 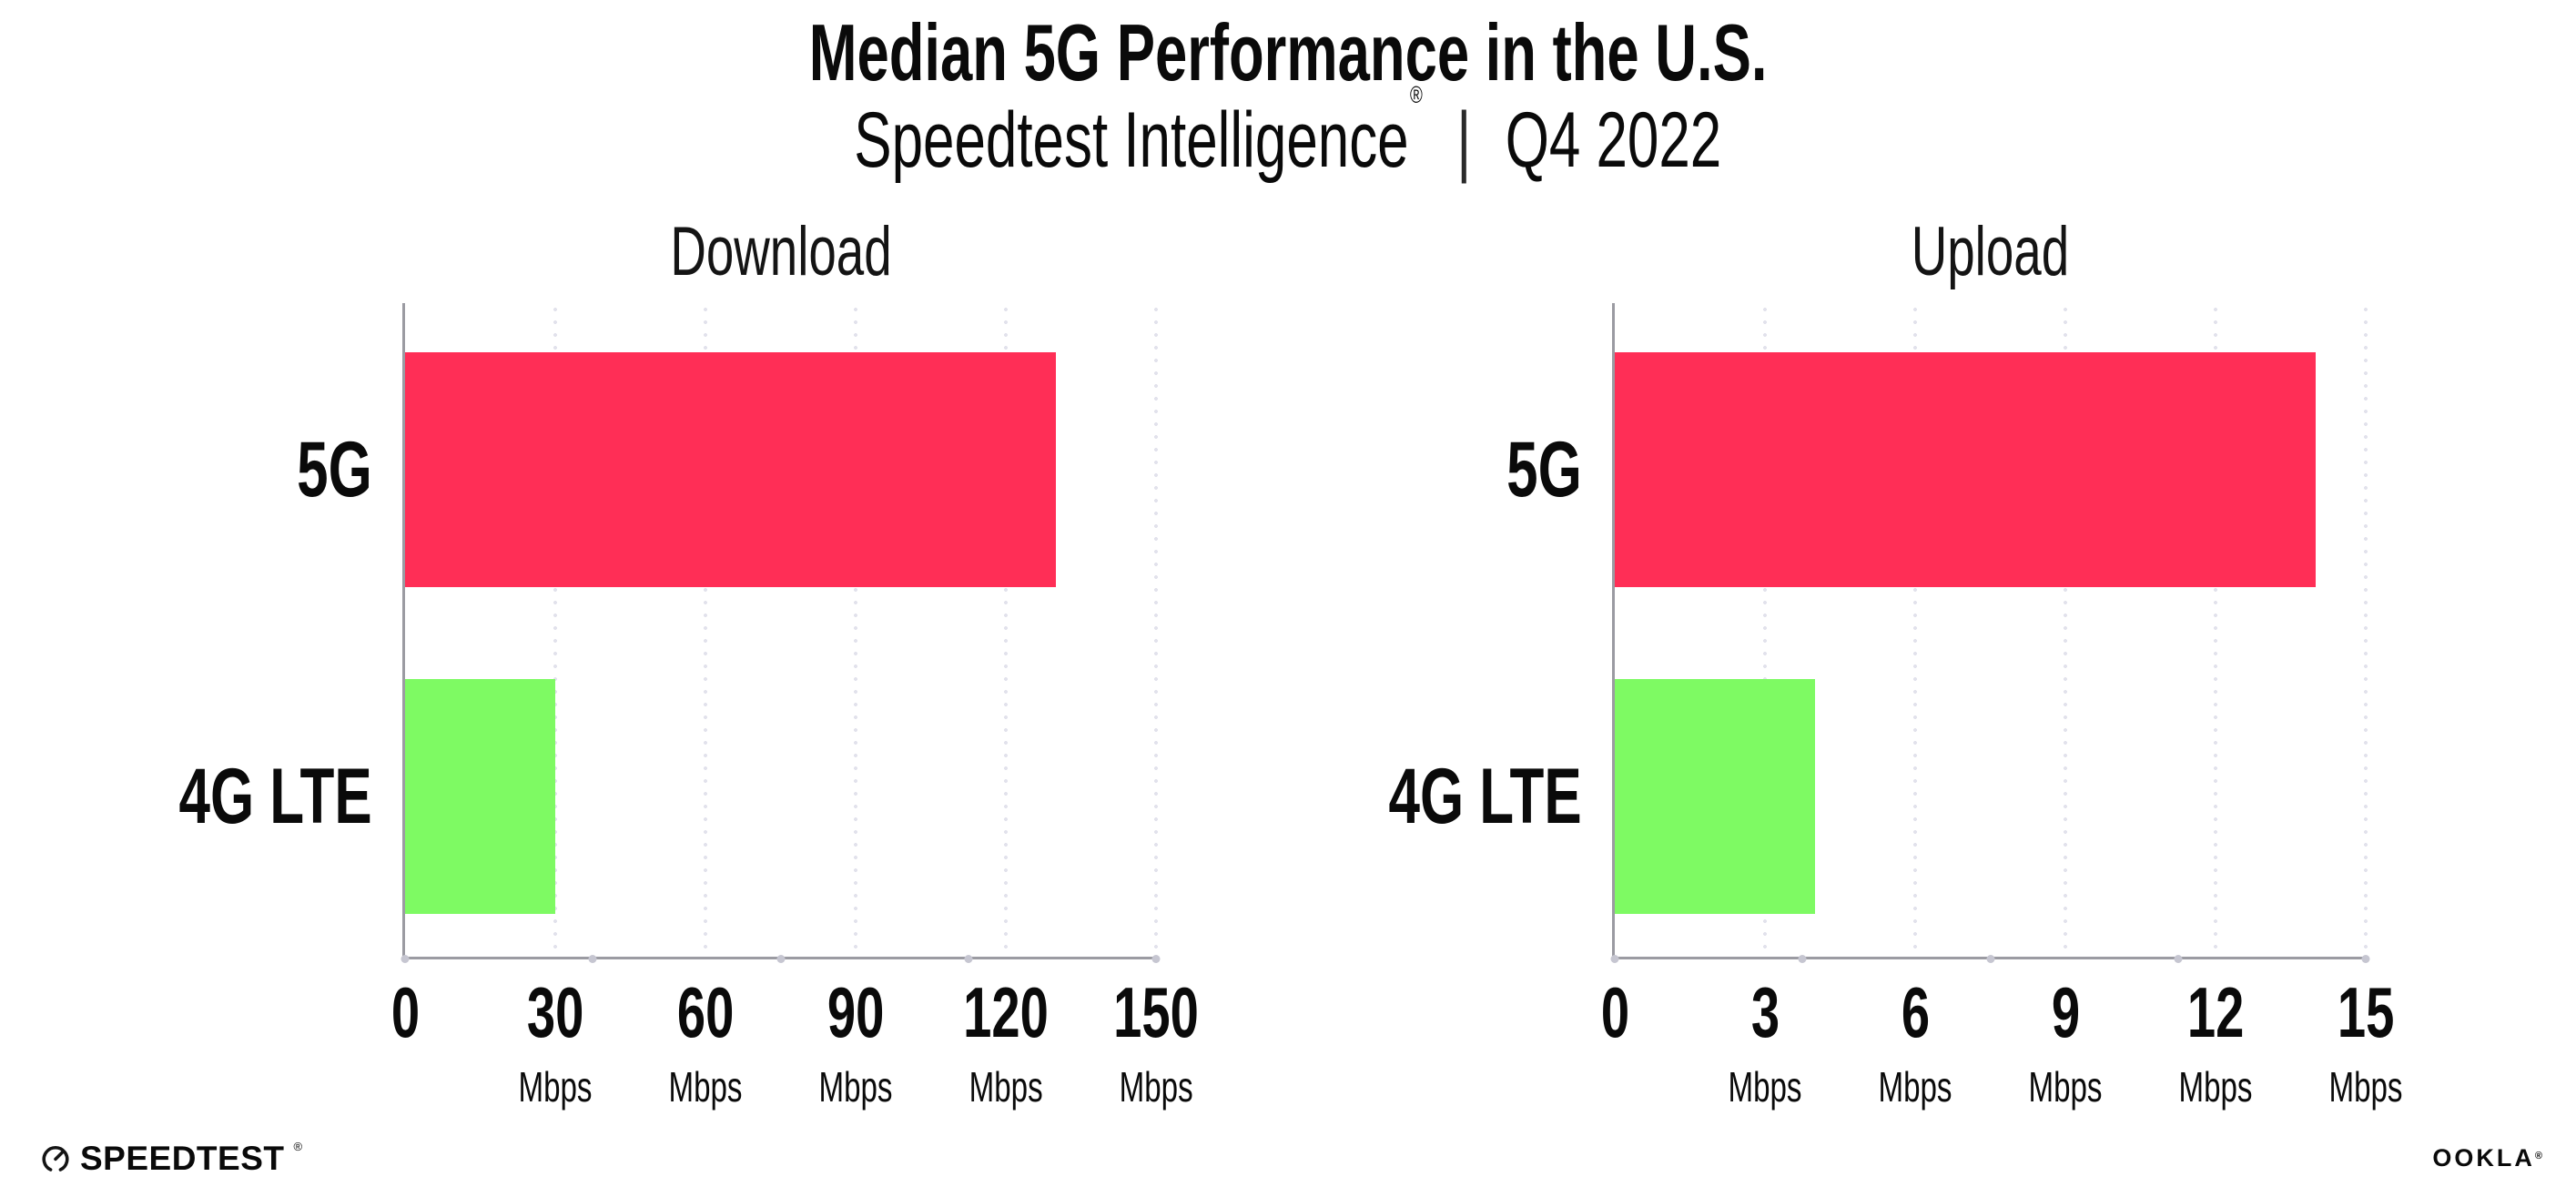 What do you see at coordinates (1291, 1158) in the screenshot?
I see `footer: SPEEDTEST ® OOKLA®` at bounding box center [1291, 1158].